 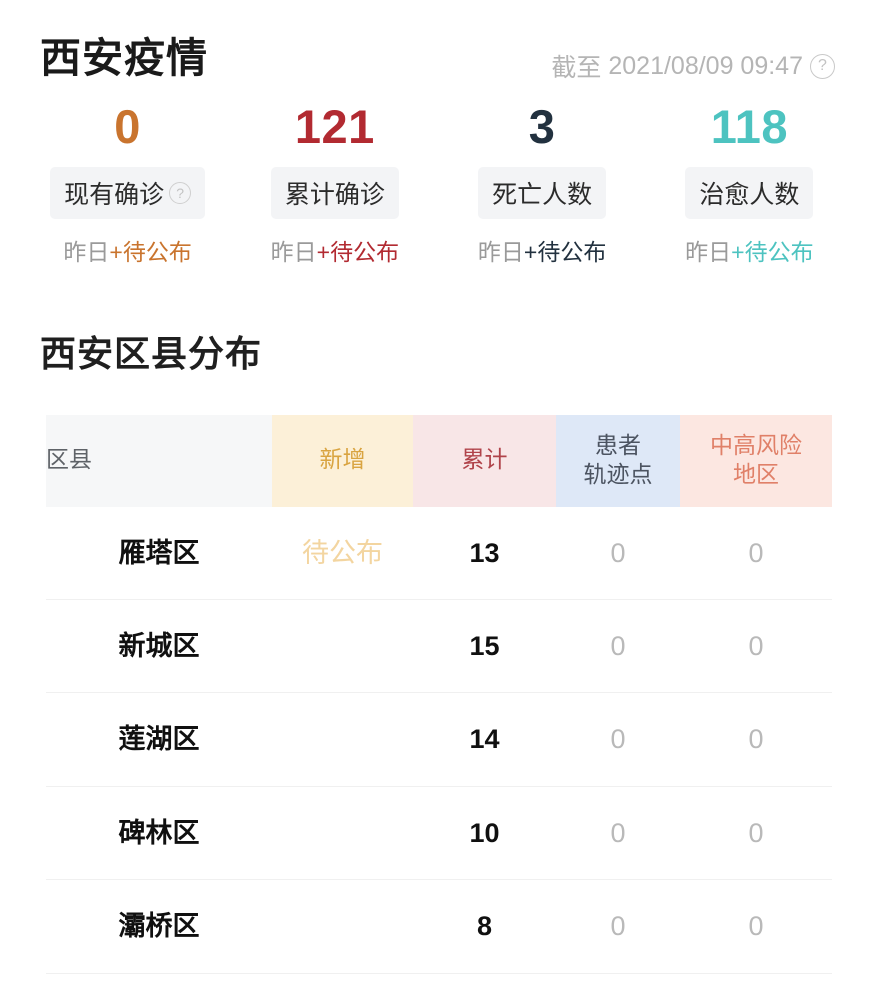 I want to click on column-header-risk-areas: 中高风险 地区, so click(x=756, y=460).